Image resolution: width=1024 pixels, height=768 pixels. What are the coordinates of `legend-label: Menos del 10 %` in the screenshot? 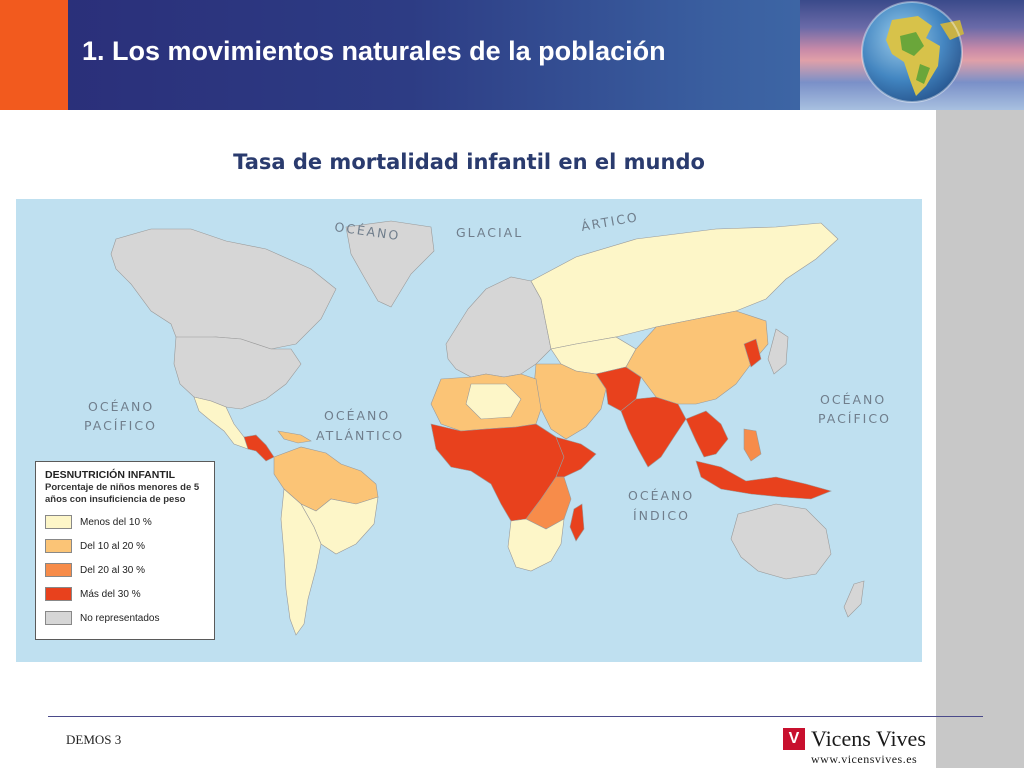 It's located at (116, 522).